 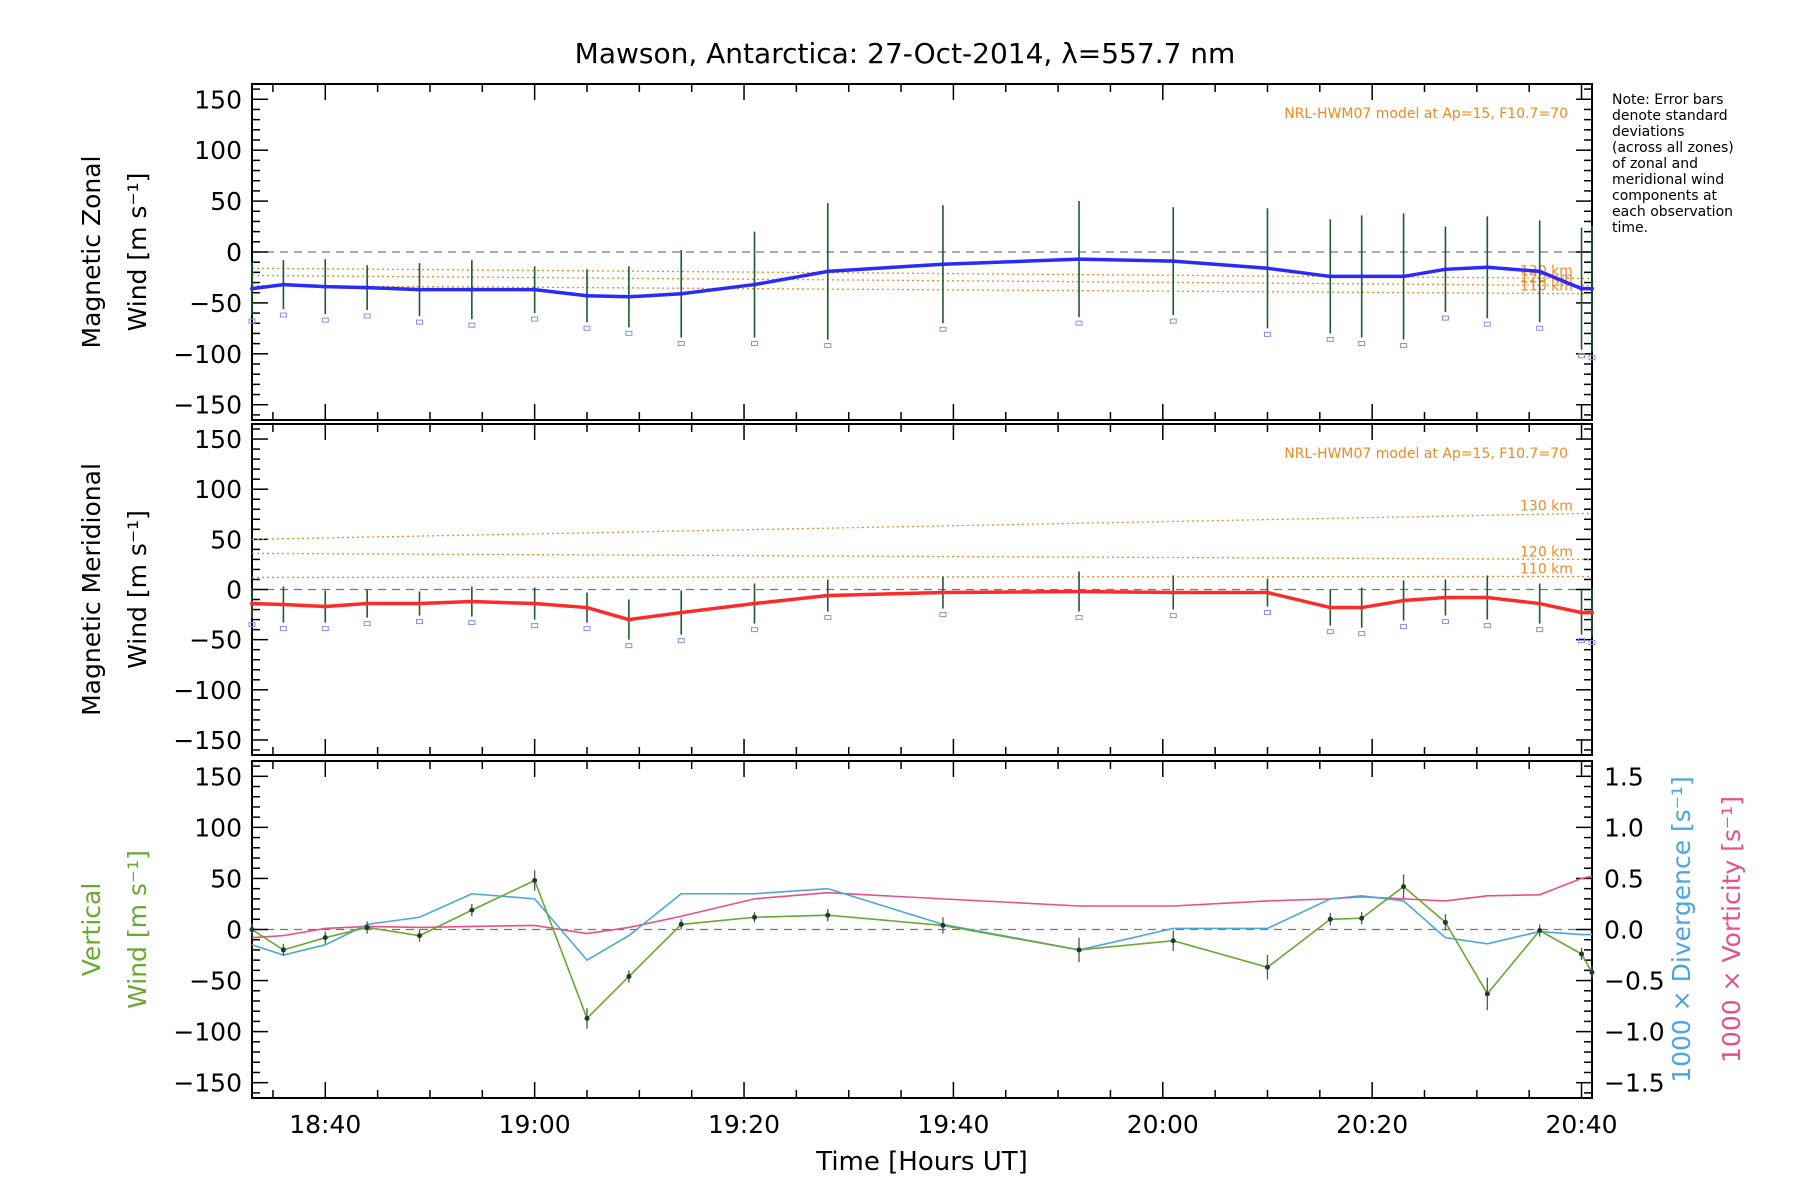 I want to click on y-axis-label: Magnetic Meridional, so click(x=91, y=589).